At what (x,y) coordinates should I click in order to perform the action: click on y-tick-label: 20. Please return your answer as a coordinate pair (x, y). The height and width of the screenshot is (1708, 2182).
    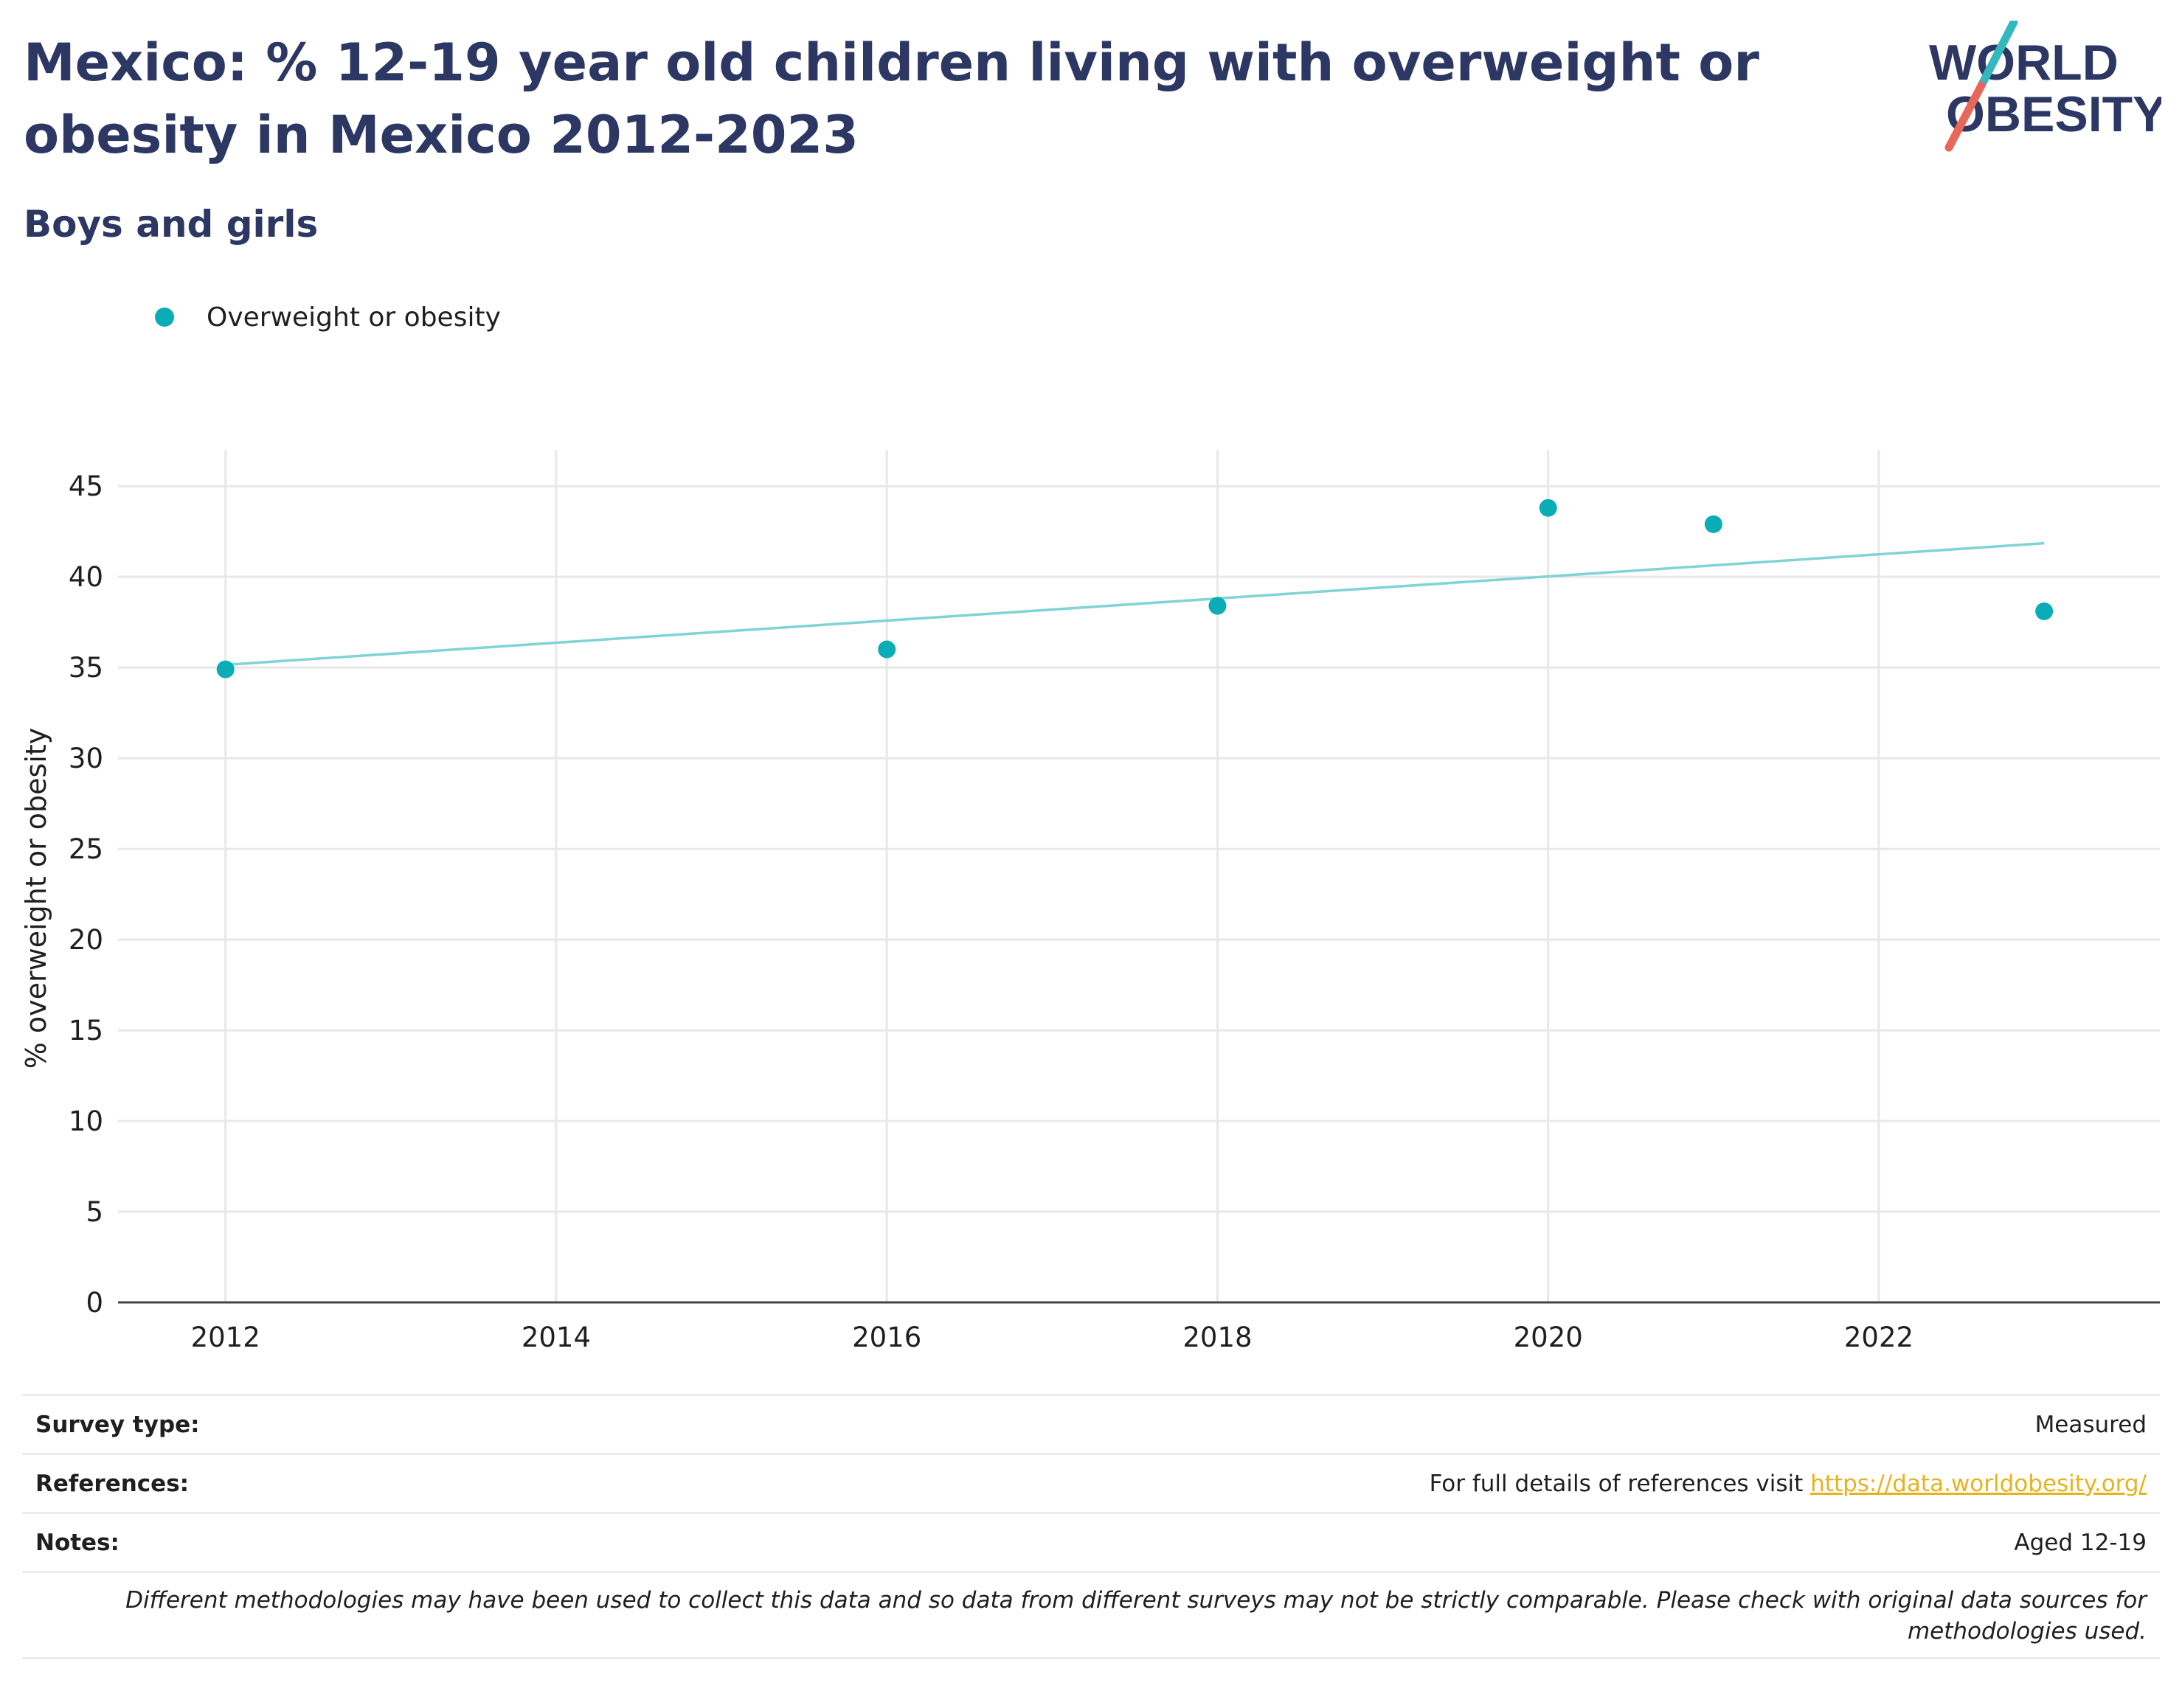
    Looking at the image, I should click on (86, 940).